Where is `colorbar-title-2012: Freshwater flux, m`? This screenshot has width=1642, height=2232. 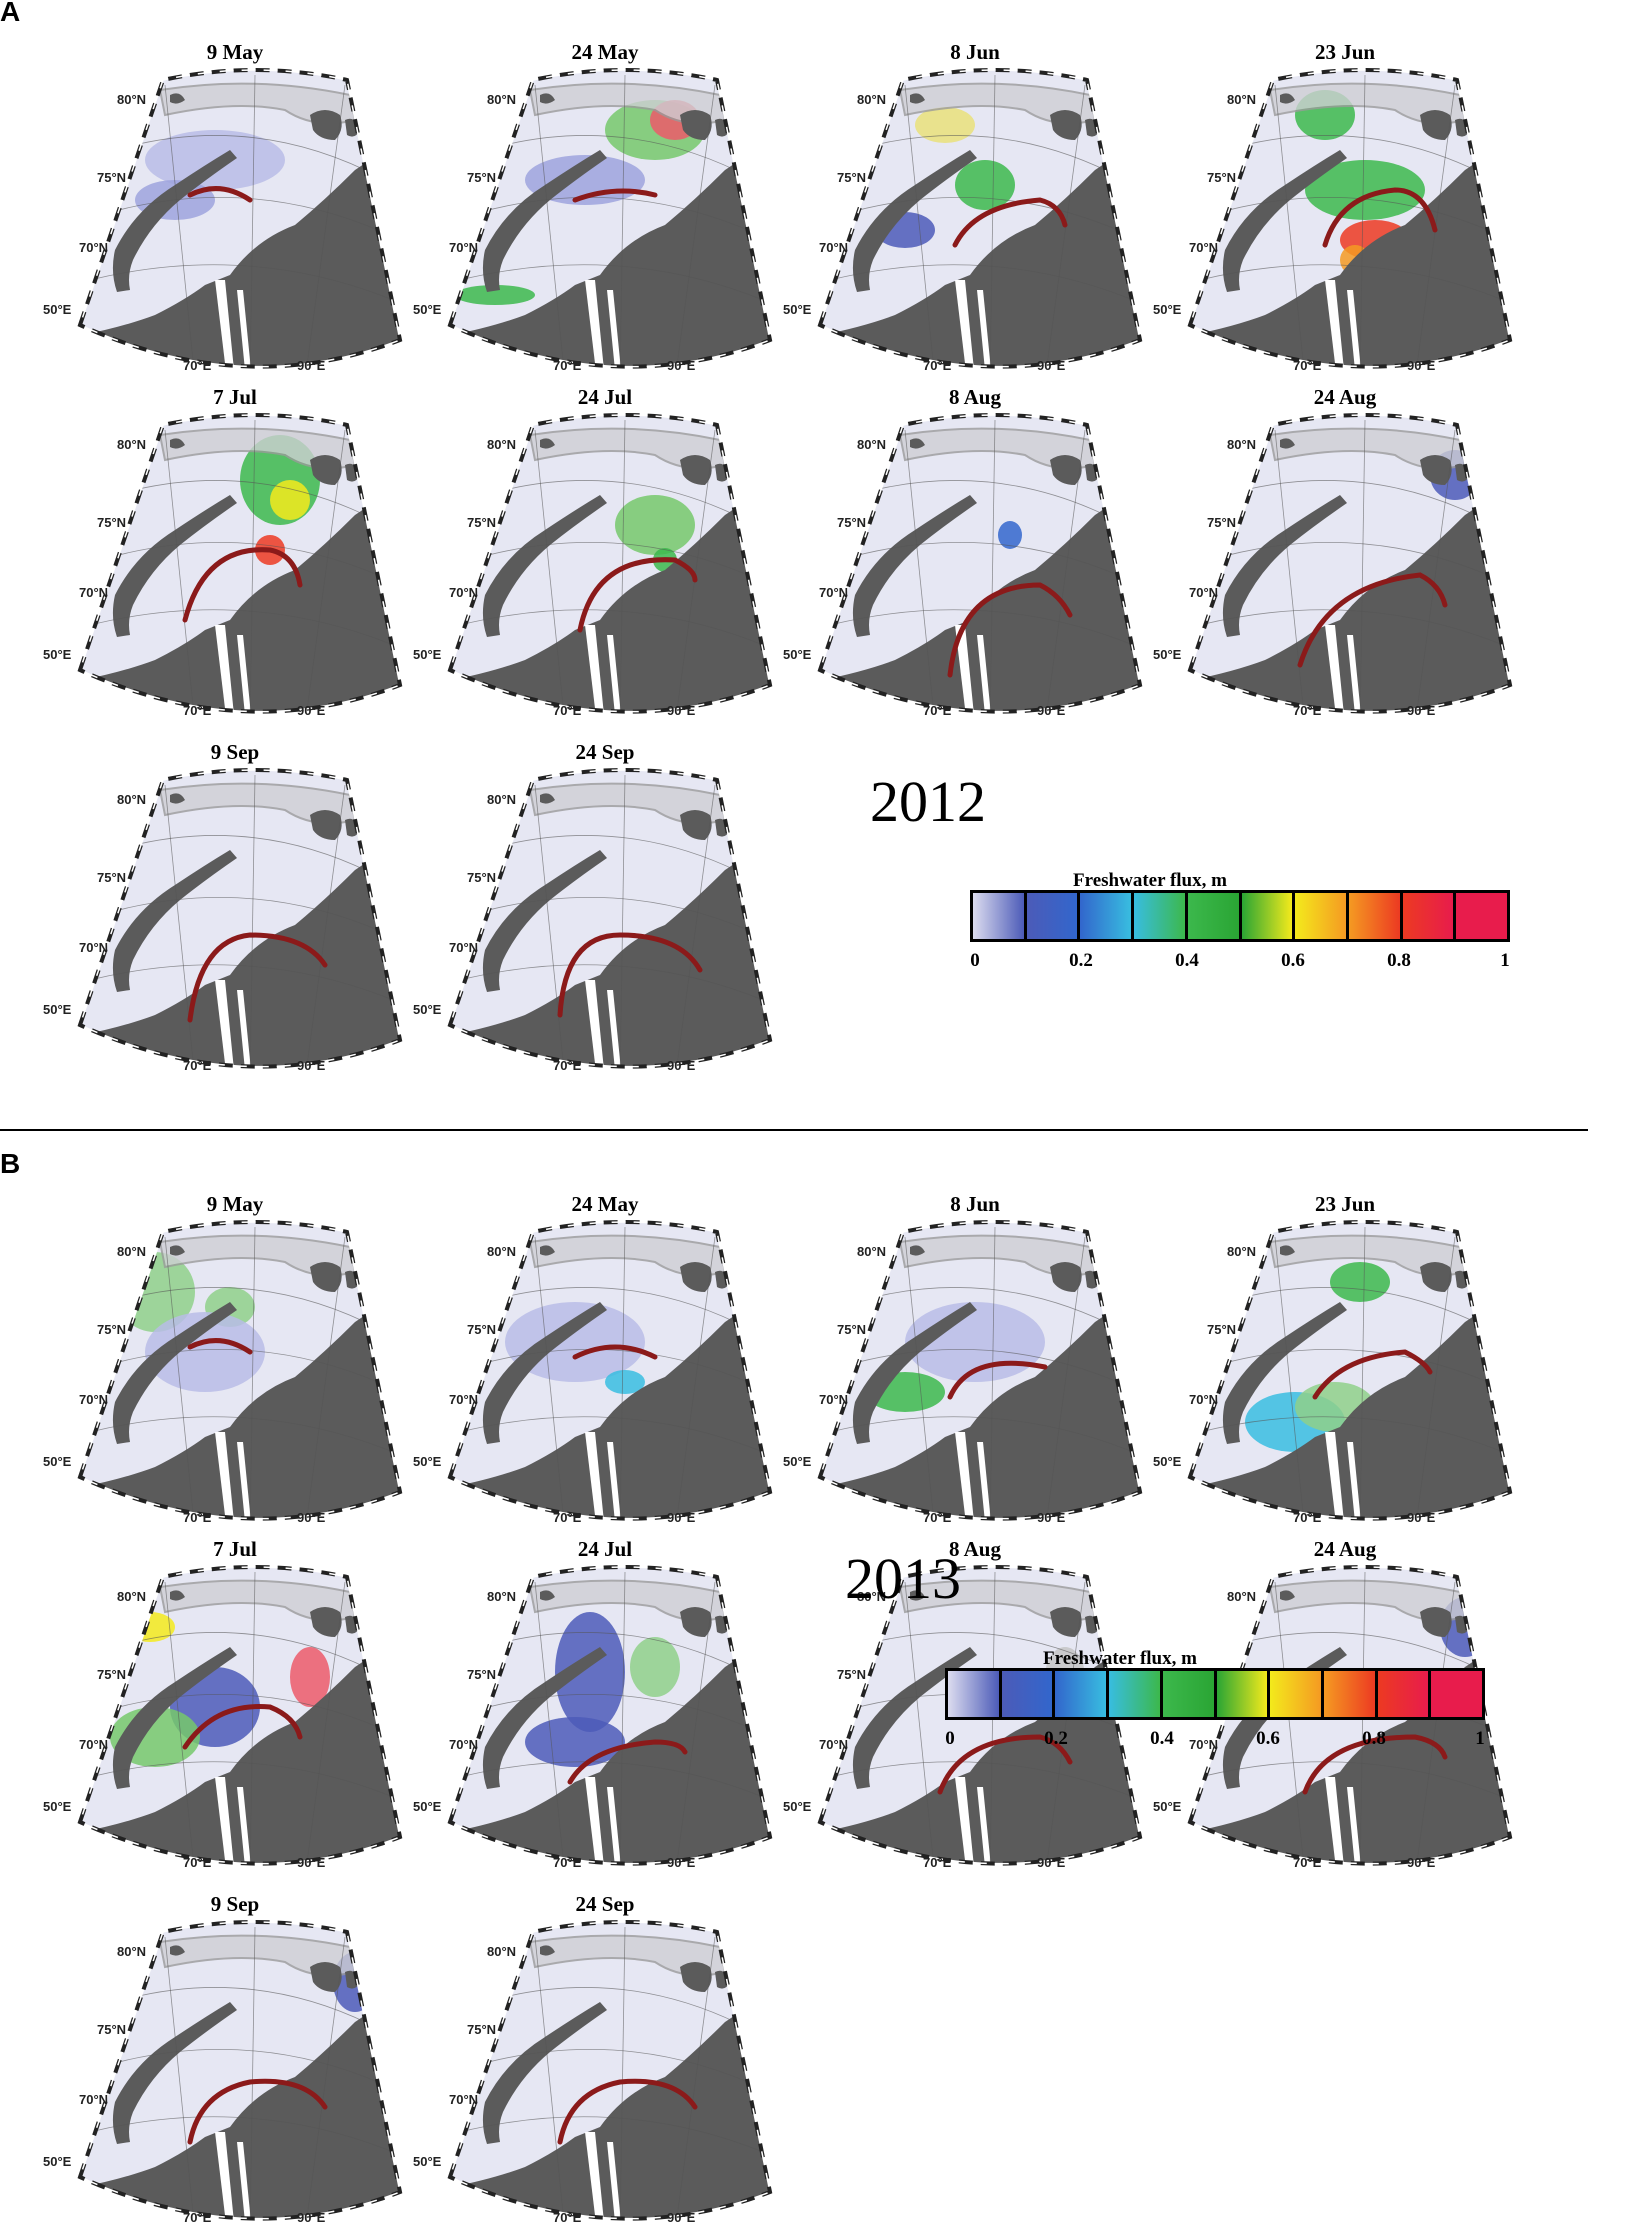
colorbar-title-2012: Freshwater flux, m is located at coordinates (1150, 880).